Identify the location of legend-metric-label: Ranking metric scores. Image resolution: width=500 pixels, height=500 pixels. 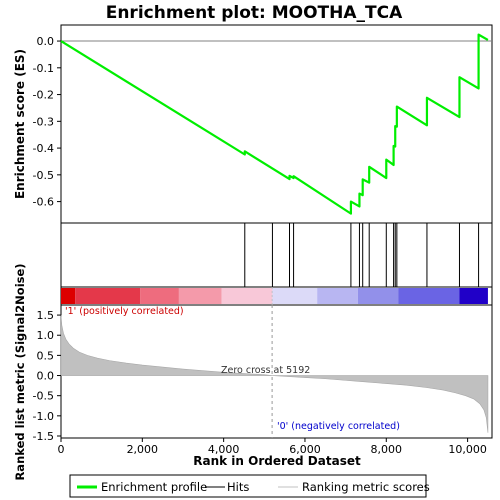
(366, 487).